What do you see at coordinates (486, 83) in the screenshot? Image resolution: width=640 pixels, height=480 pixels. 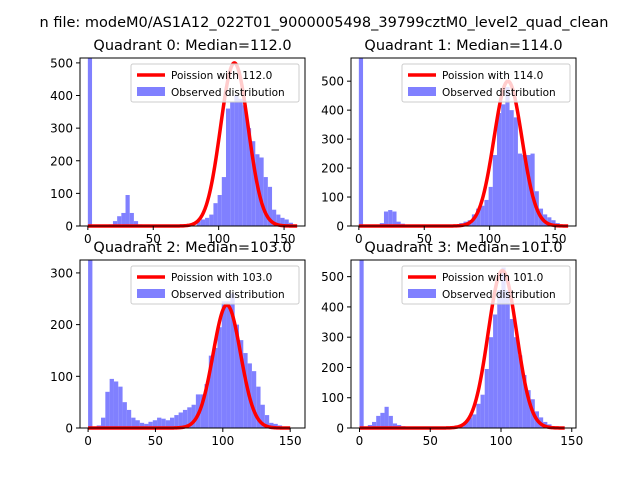 I see `legend-box-q1` at bounding box center [486, 83].